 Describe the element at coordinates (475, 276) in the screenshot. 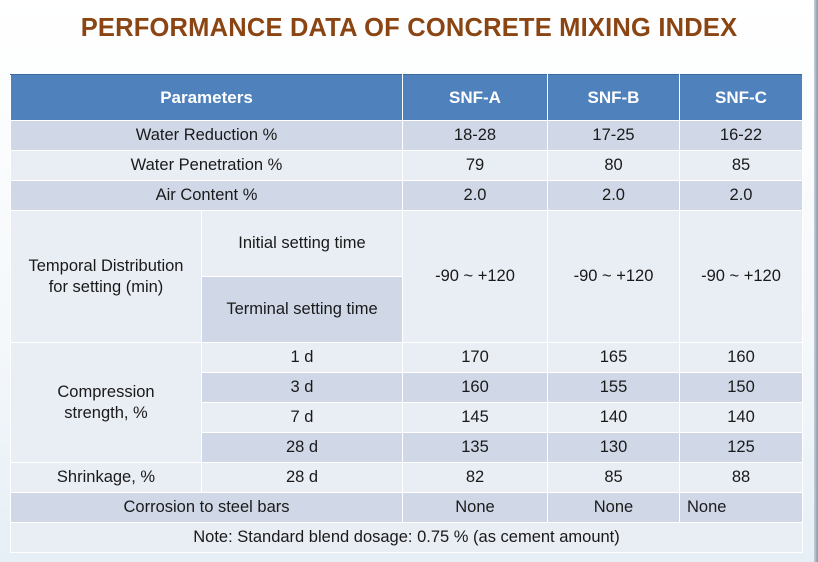

I see `setting-a: -90 ~ +120` at that location.